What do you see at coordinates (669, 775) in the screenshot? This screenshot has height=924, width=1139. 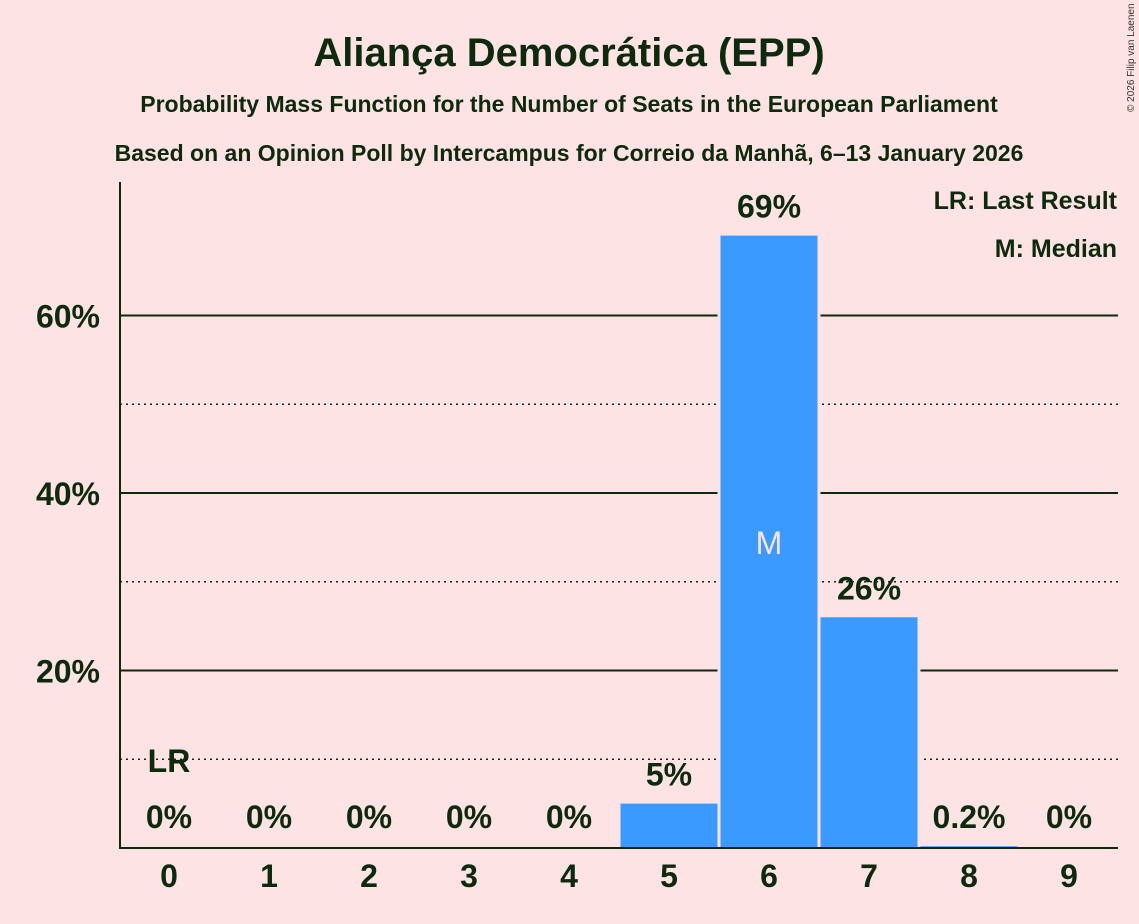 I see `value-label: 5%` at bounding box center [669, 775].